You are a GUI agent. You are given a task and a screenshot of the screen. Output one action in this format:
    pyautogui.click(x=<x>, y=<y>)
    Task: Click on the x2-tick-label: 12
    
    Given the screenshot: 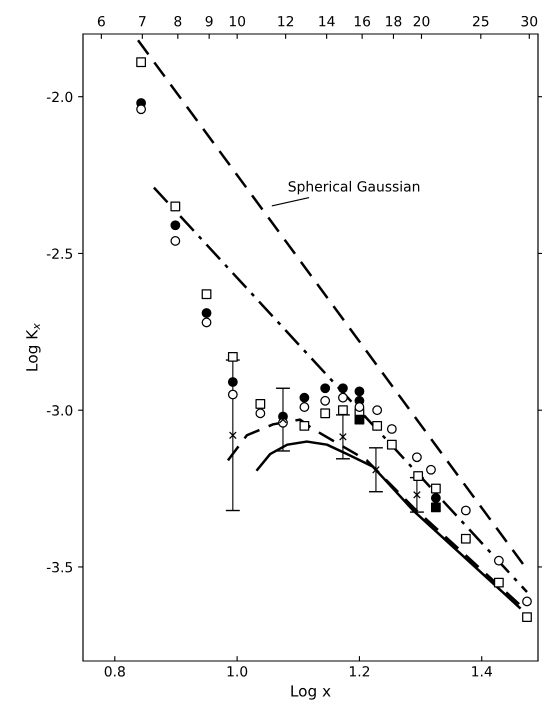 What is the action you would take?
    pyautogui.click(x=286, y=21)
    